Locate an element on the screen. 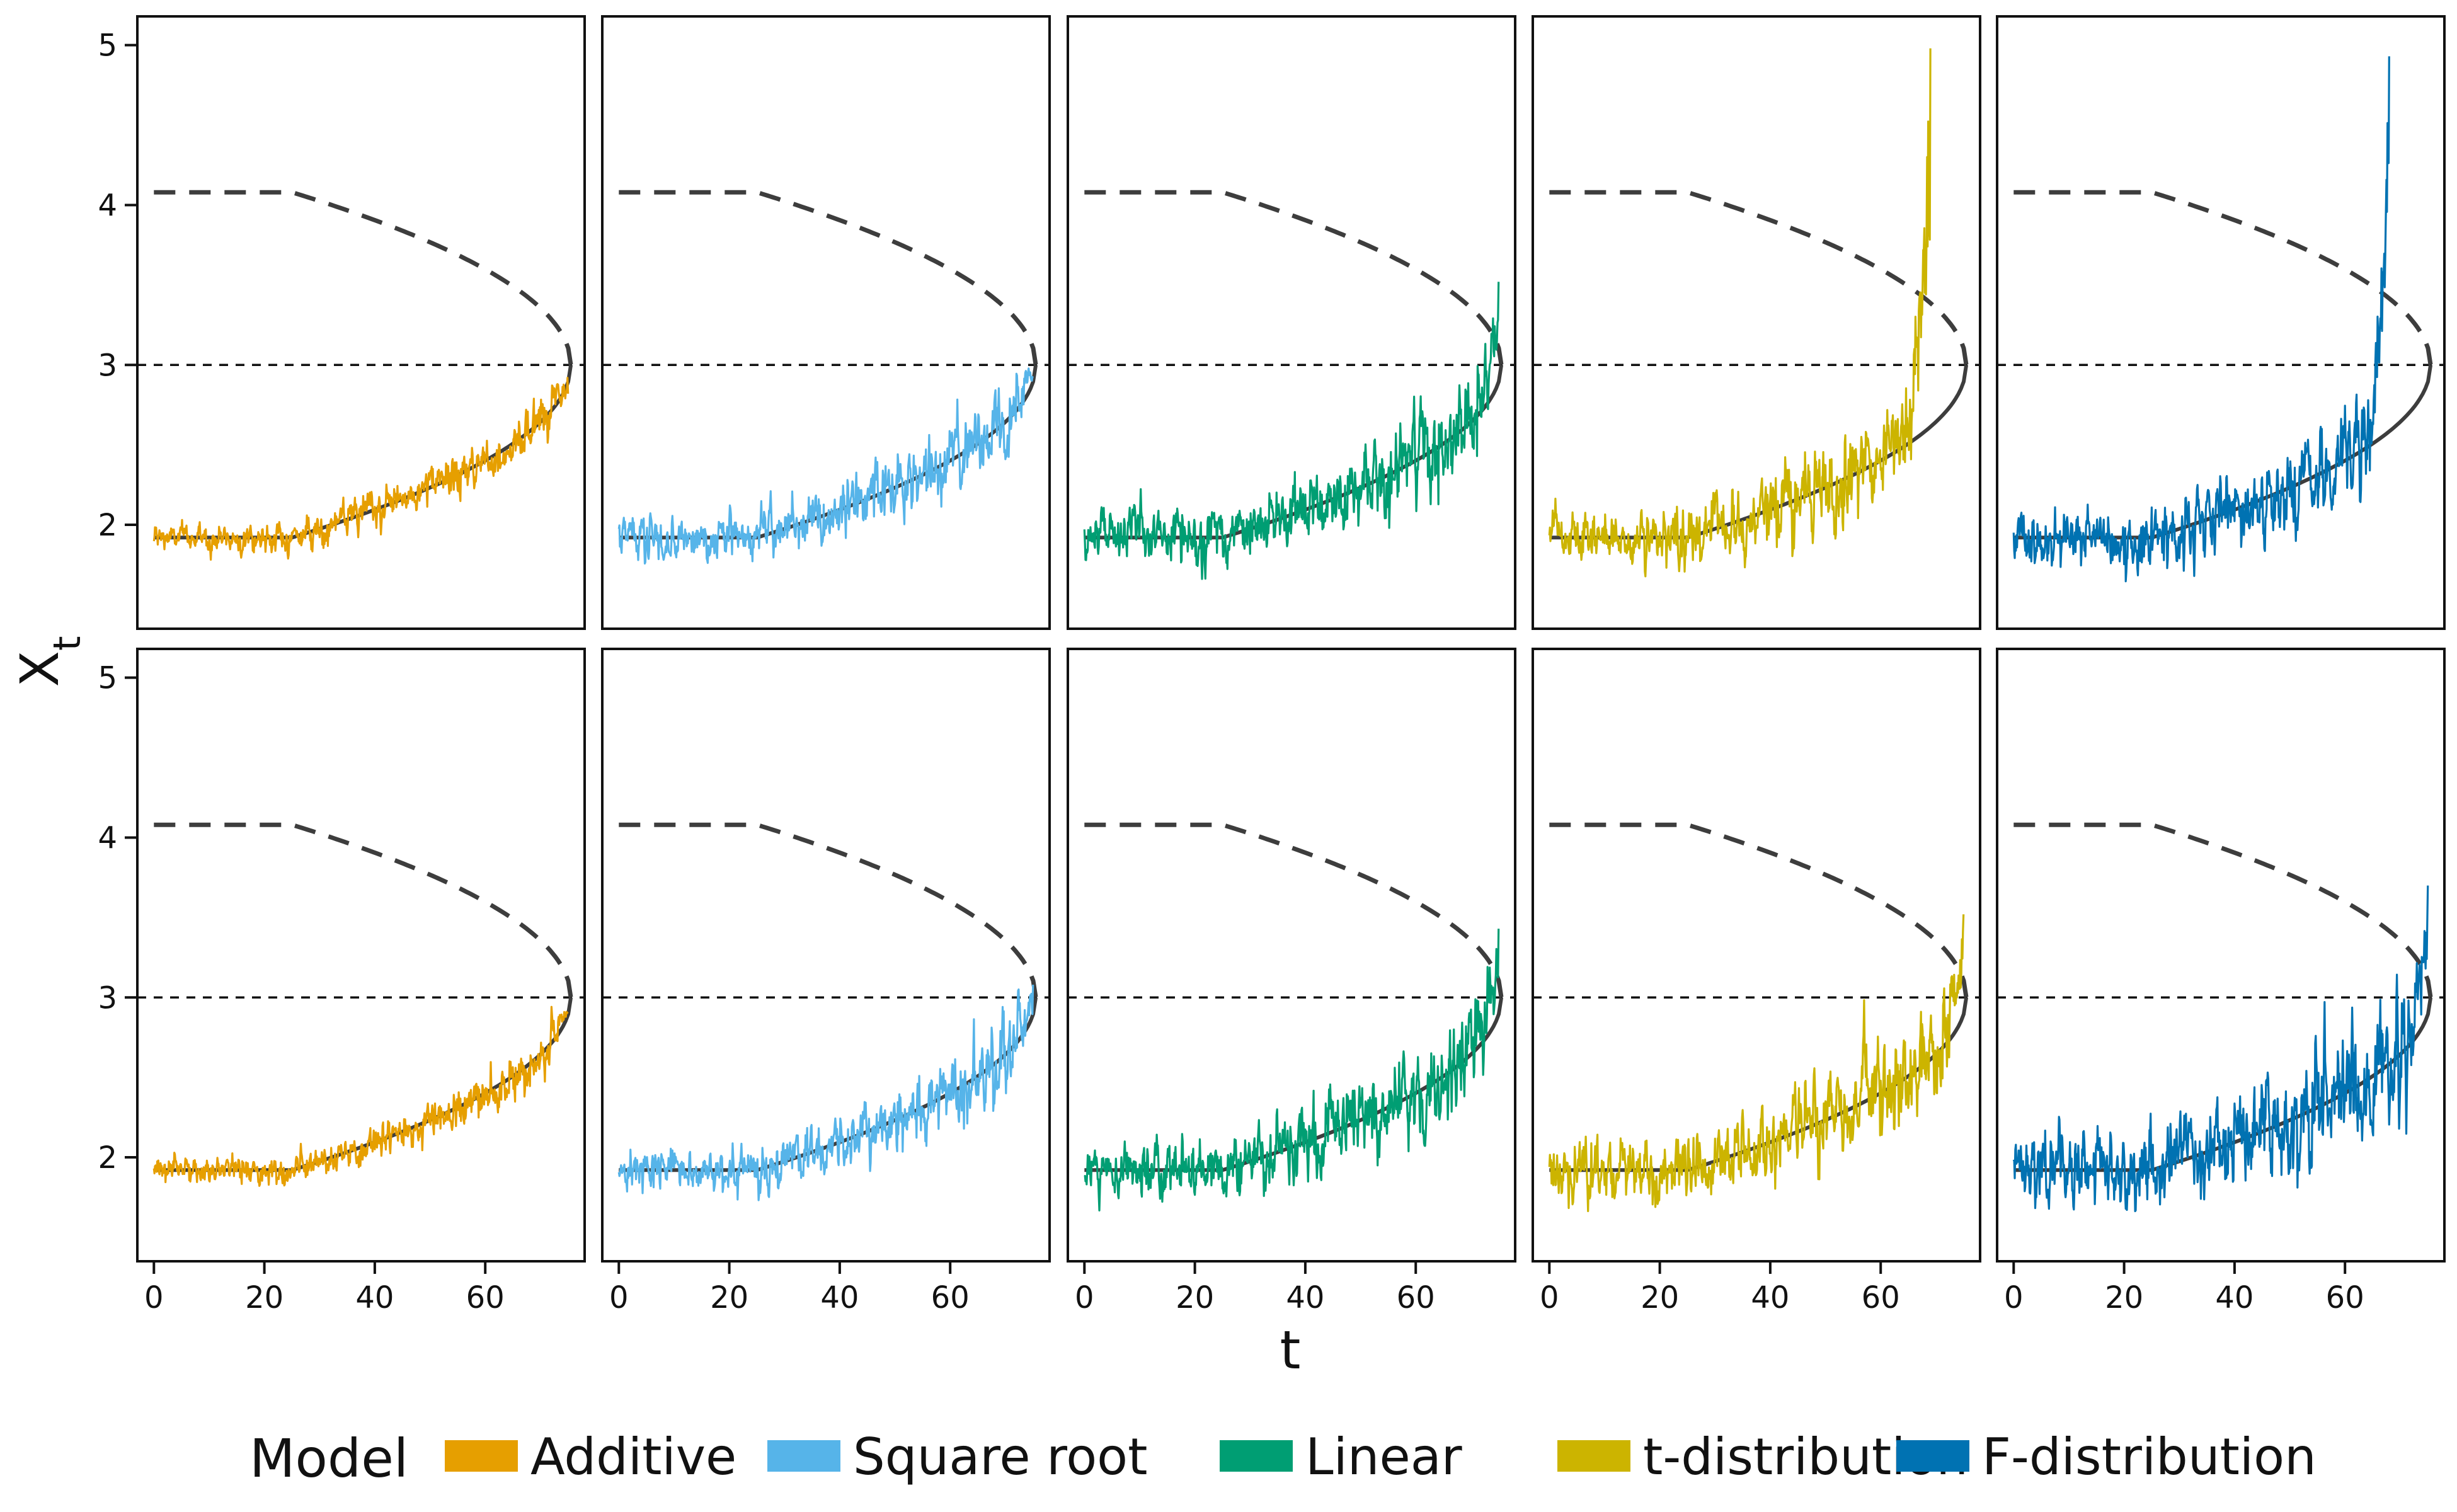 The image size is (2457, 1512). legend-swatch-additive is located at coordinates (481, 1456).